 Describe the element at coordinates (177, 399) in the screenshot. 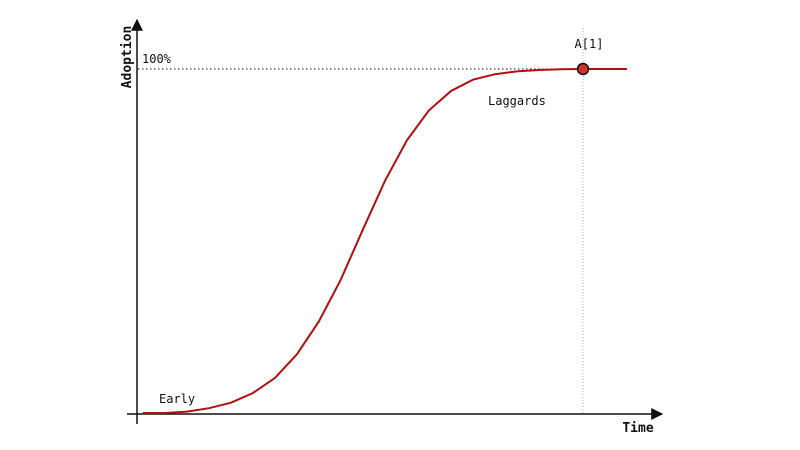

I see `early-phase-label: Early` at that location.